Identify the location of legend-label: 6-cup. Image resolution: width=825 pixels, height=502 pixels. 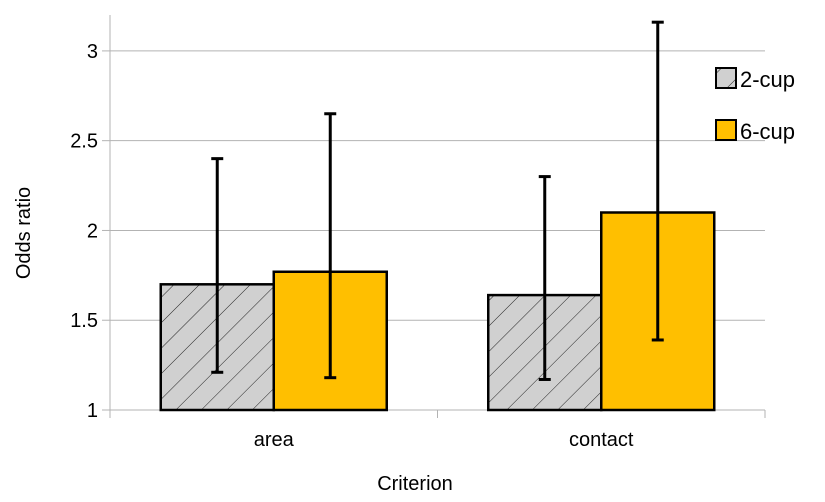
(767, 131).